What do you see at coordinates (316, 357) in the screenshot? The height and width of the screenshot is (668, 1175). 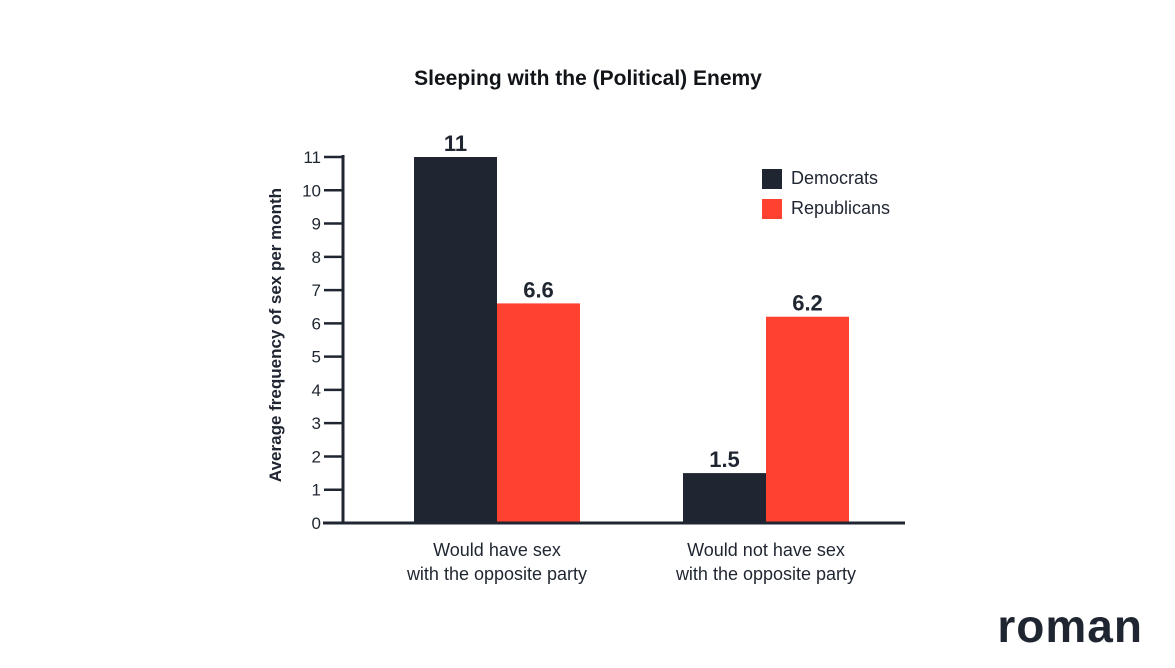 I see `y-tick-label: 5` at bounding box center [316, 357].